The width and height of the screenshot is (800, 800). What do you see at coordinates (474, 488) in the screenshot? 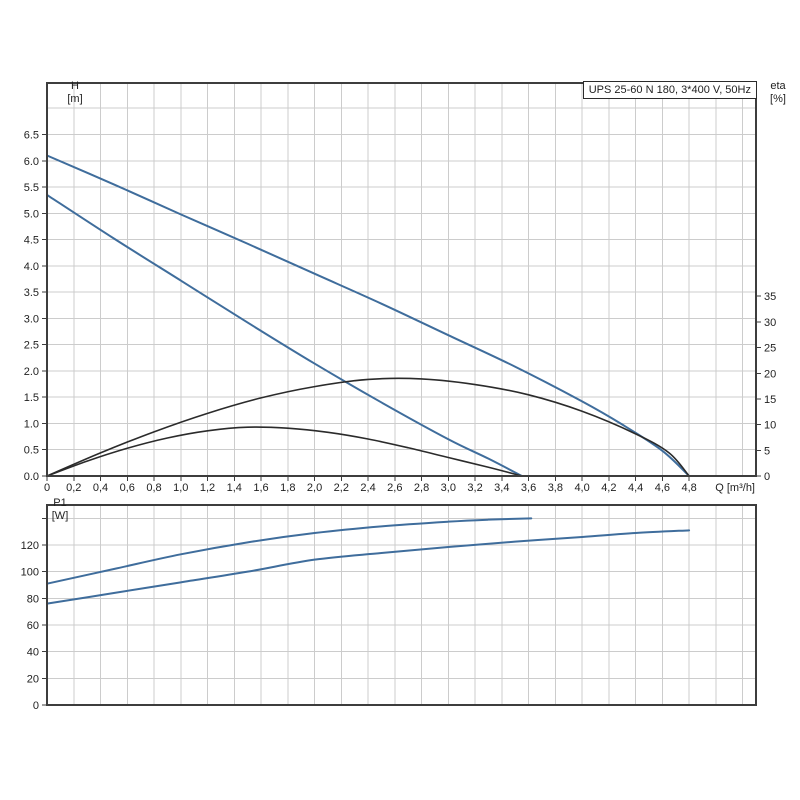
I see `x-tick-label: 3,2` at bounding box center [474, 488].